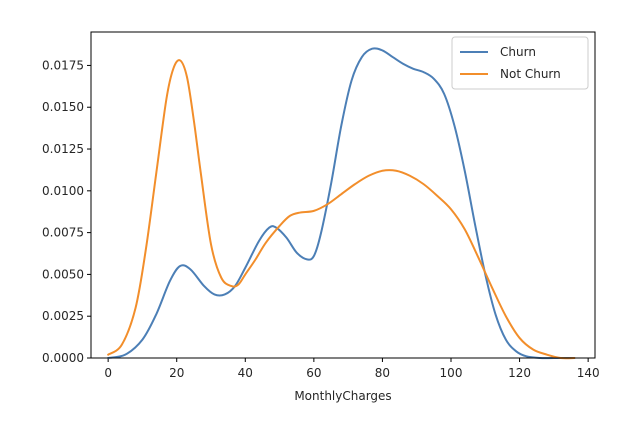 The width and height of the screenshot is (619, 423). I want to click on x-tick-label: 120, so click(519, 373).